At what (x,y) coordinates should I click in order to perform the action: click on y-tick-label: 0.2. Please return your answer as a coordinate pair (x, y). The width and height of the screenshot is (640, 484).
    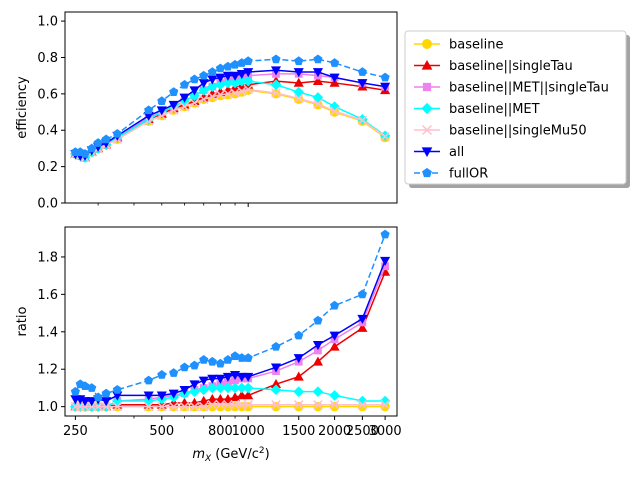
    Looking at the image, I should click on (47, 167).